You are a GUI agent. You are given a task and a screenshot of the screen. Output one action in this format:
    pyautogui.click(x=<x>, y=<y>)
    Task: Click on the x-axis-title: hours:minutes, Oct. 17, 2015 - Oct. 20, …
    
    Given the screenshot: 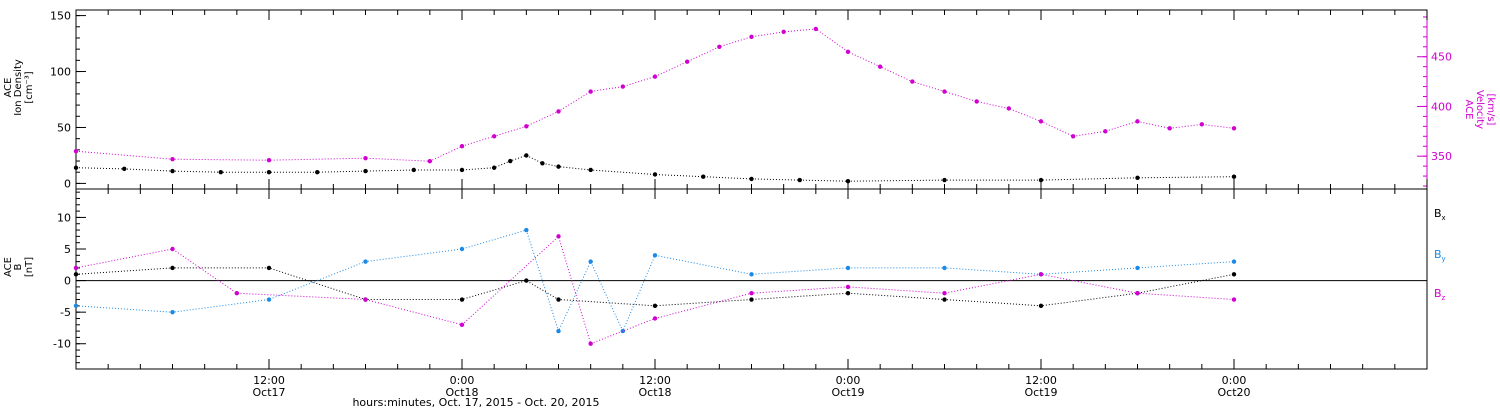 What is the action you would take?
    pyautogui.click(x=475, y=402)
    